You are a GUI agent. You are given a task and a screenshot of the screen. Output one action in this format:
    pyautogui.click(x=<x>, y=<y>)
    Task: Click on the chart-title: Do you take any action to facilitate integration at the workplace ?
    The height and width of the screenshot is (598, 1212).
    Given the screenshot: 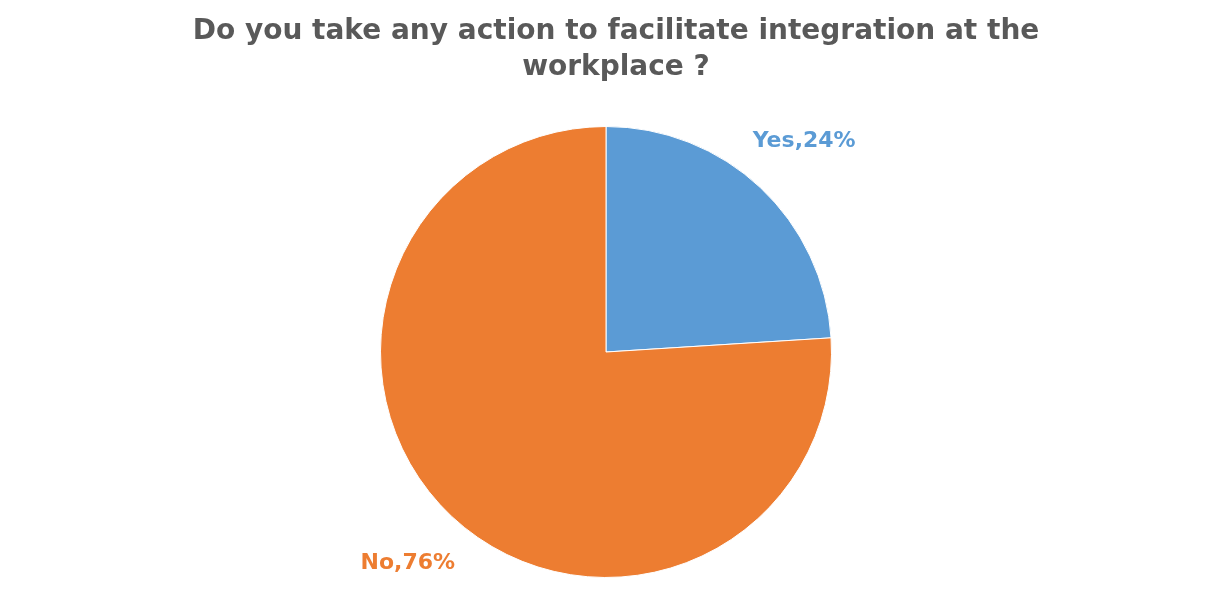 What is the action you would take?
    pyautogui.click(x=616, y=48)
    